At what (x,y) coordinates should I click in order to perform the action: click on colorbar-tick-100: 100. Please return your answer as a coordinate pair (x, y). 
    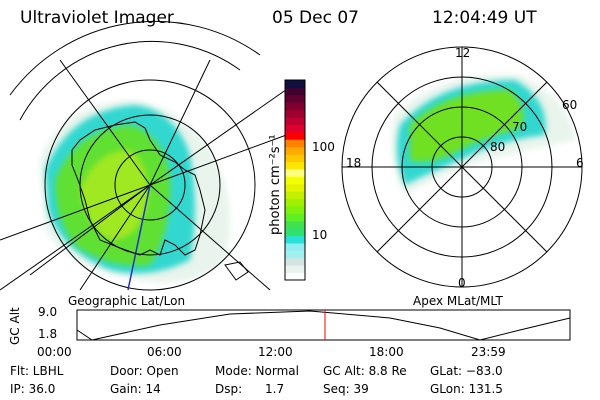
    Looking at the image, I should click on (323, 147).